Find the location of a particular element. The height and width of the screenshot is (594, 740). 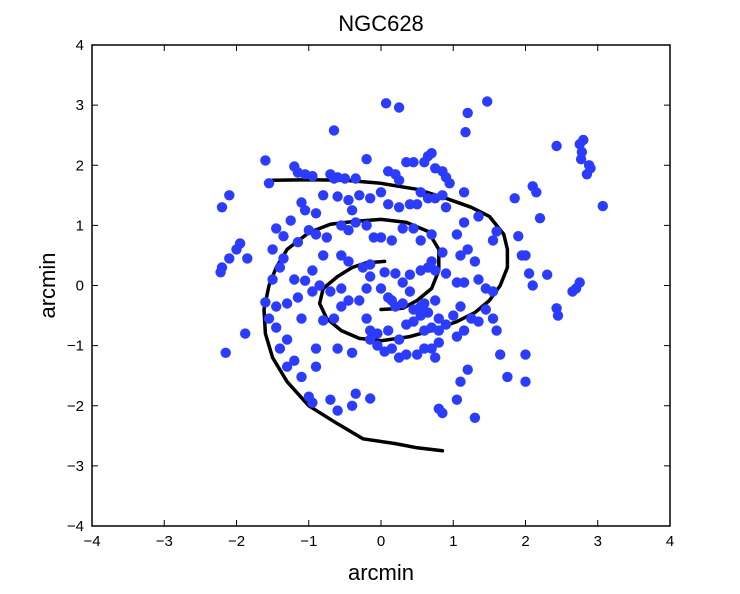

x-axis-label: arcmin is located at coordinates (381, 572).